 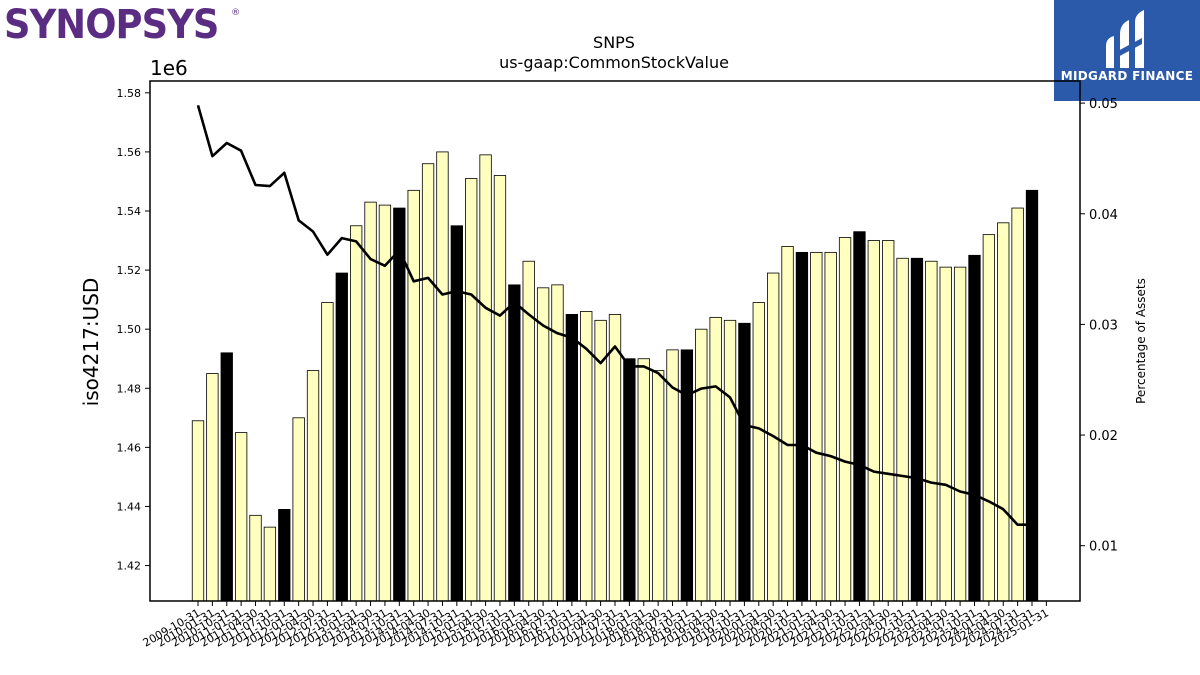 I want to click on chart-subtitle: us-gaap:CommonStockValue, so click(x=614, y=62).